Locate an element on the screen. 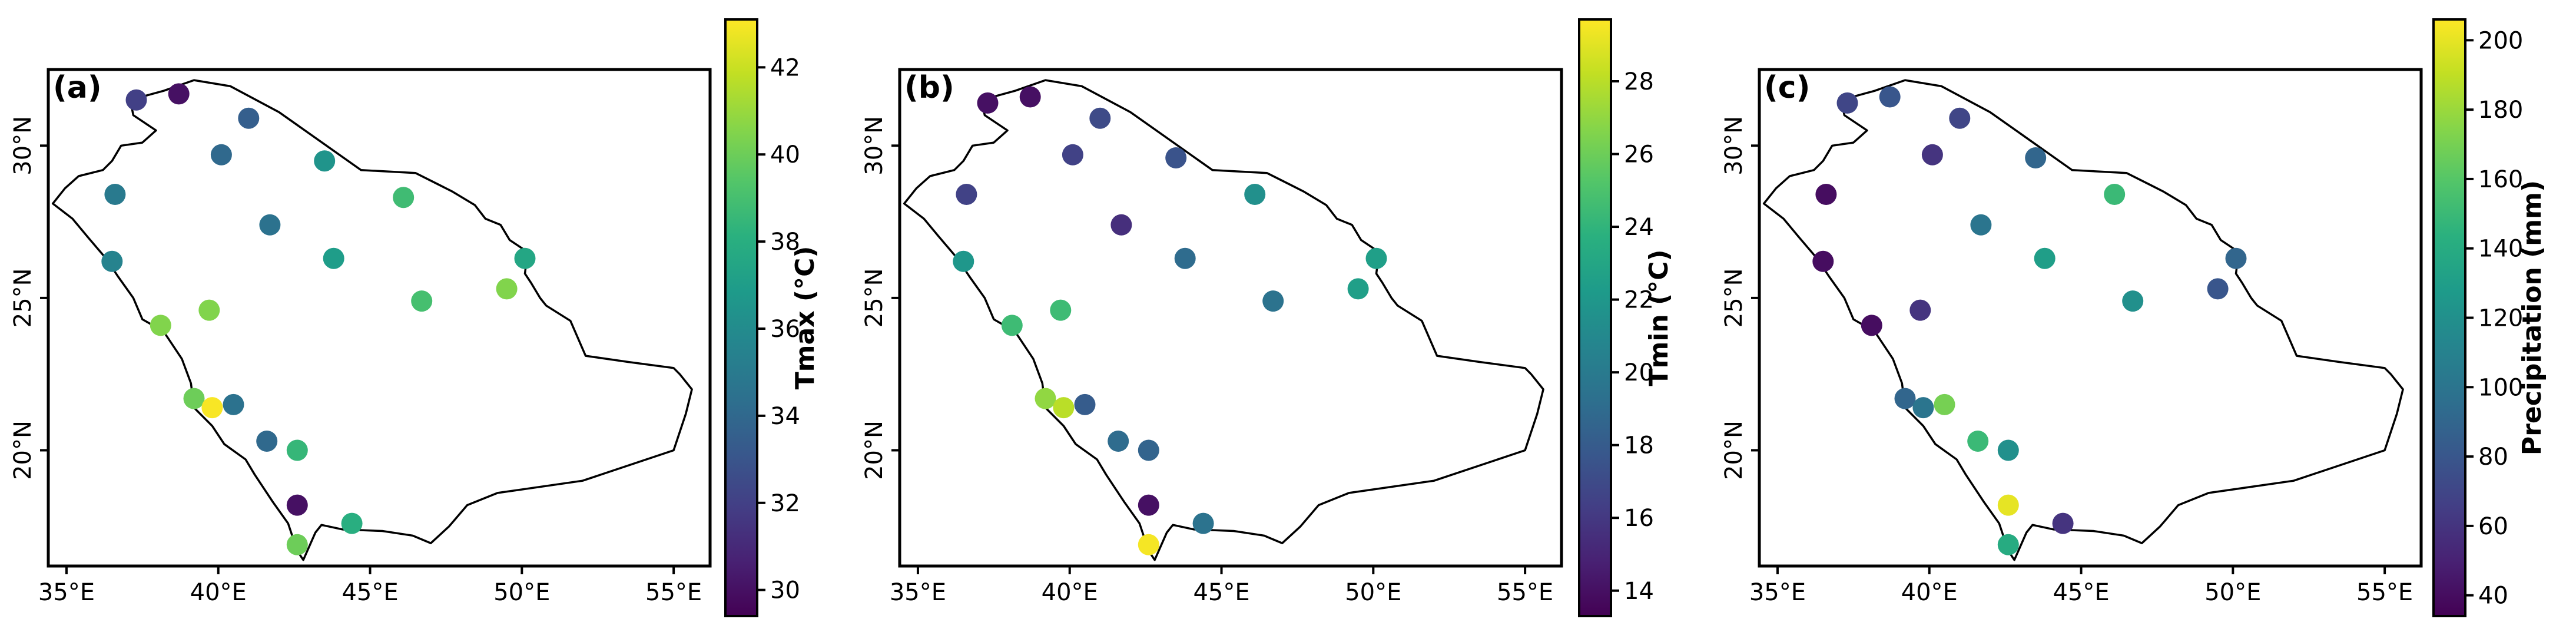 Image resolution: width=2576 pixels, height=632 pixels. x-tick-label: 45°E is located at coordinates (370, 592).